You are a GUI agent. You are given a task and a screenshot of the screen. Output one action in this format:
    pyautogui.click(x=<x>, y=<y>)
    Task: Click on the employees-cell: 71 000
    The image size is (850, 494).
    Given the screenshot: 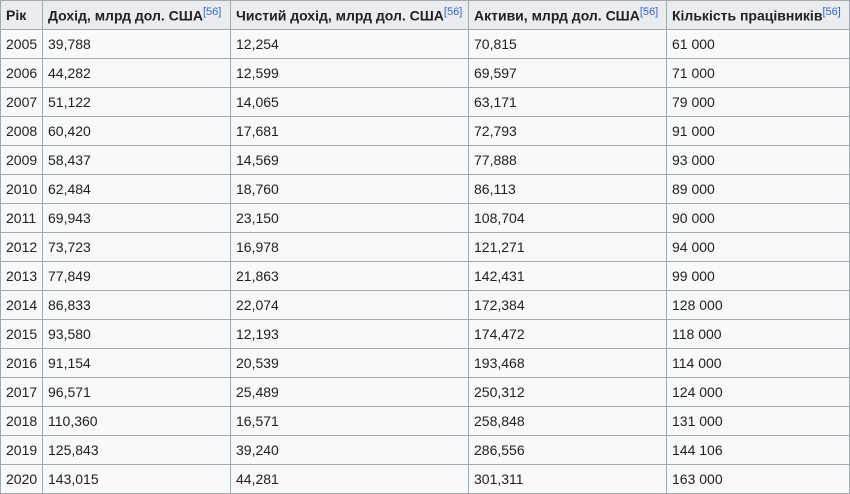 What is the action you would take?
    pyautogui.click(x=758, y=73)
    